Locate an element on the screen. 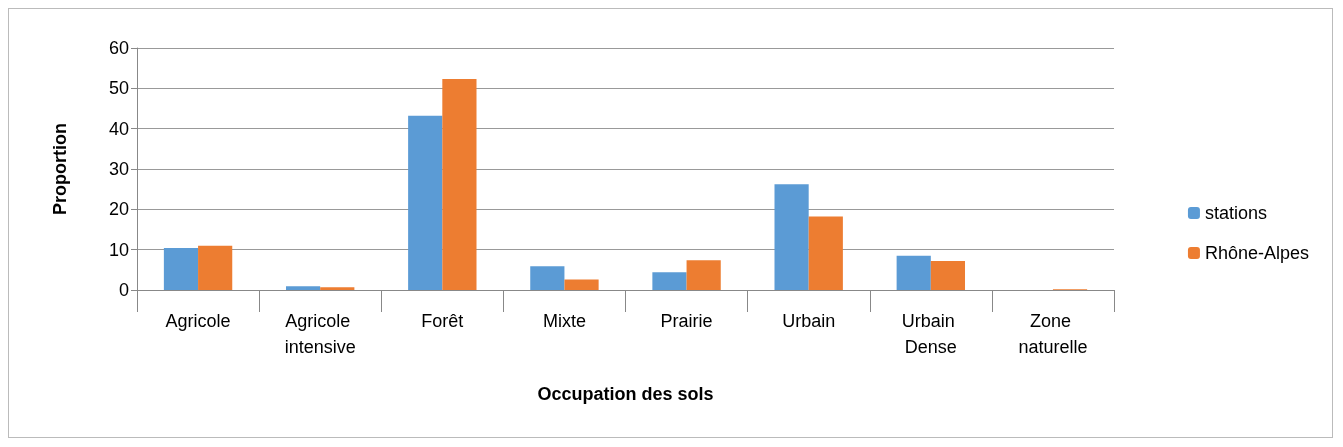 The width and height of the screenshot is (1343, 447). y-tick-label: 20 is located at coordinates (118, 209).